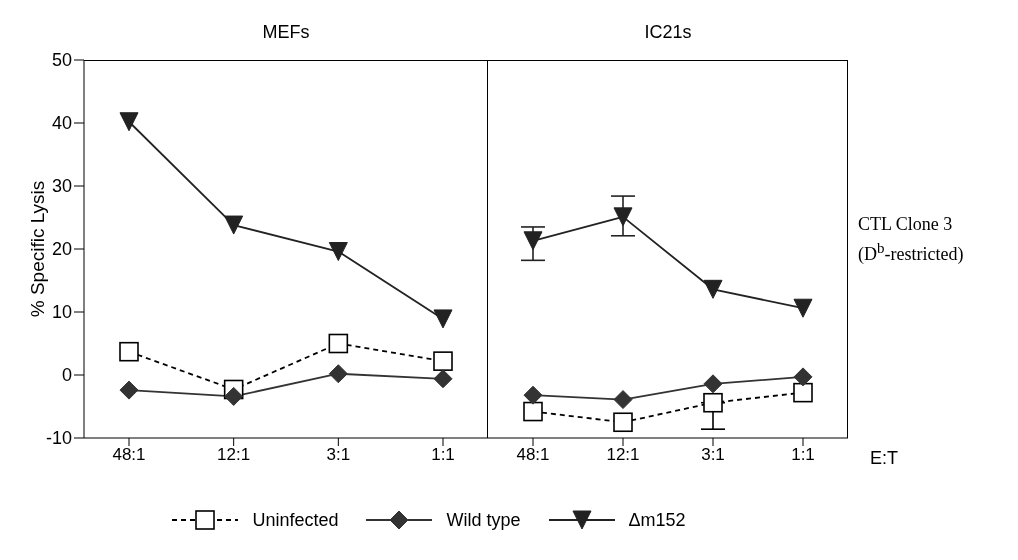  Describe the element at coordinates (61, 123) in the screenshot. I see `y-tick-label: 40` at that location.